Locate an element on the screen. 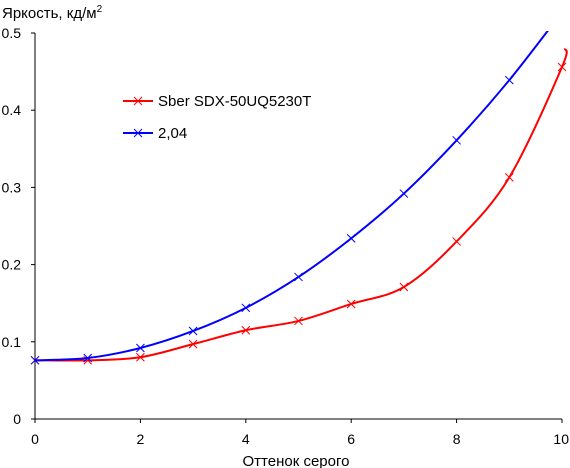 The height and width of the screenshot is (468, 570). y-tick-label: 0.3 is located at coordinates (12, 187).